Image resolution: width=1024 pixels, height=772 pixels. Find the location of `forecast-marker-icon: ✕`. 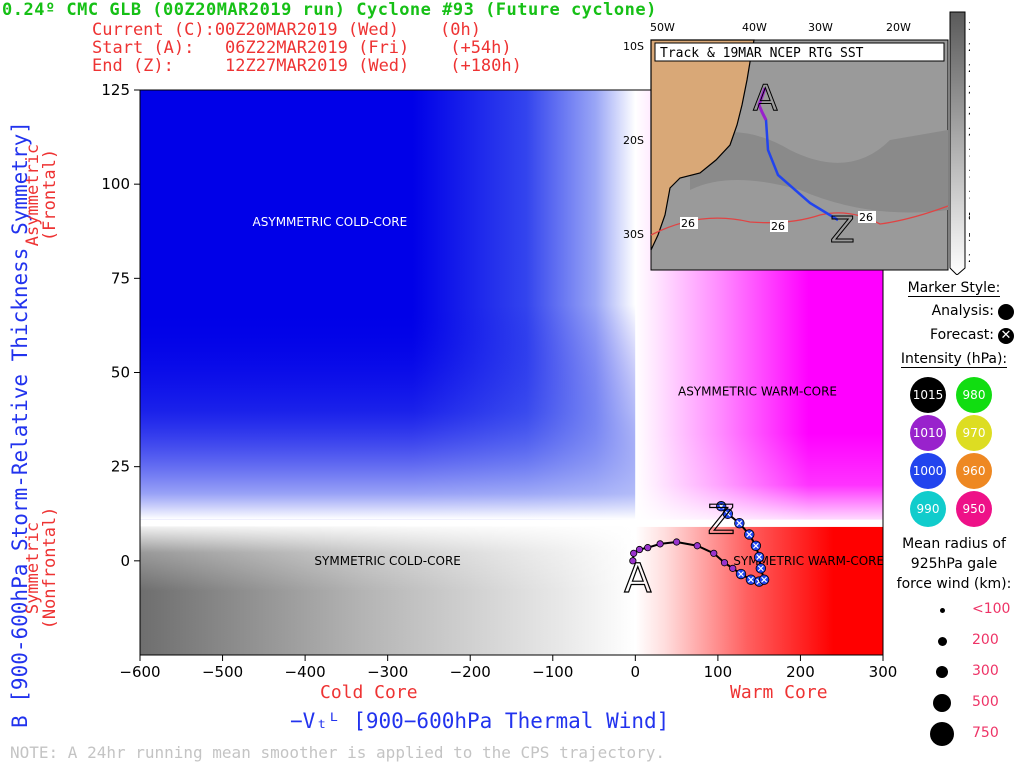

forecast-marker-icon: ✕ is located at coordinates (1006, 336).